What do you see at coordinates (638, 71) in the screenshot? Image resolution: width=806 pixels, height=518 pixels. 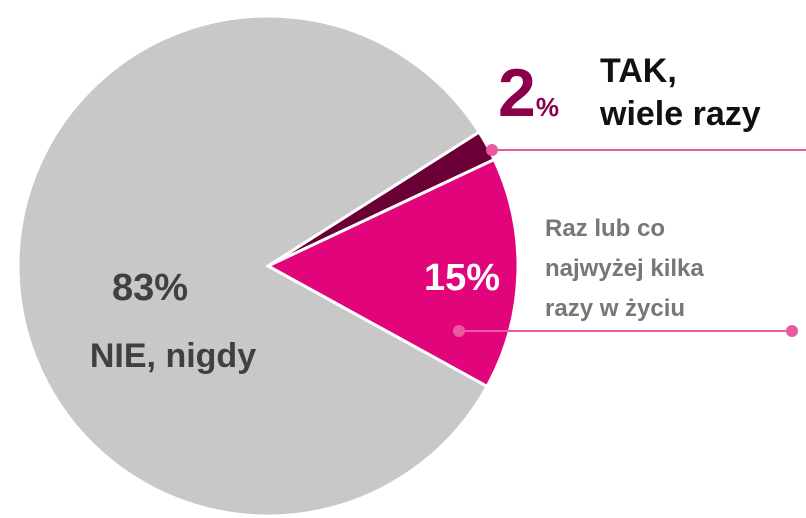 I see `label-line: TAK,` at bounding box center [638, 71].